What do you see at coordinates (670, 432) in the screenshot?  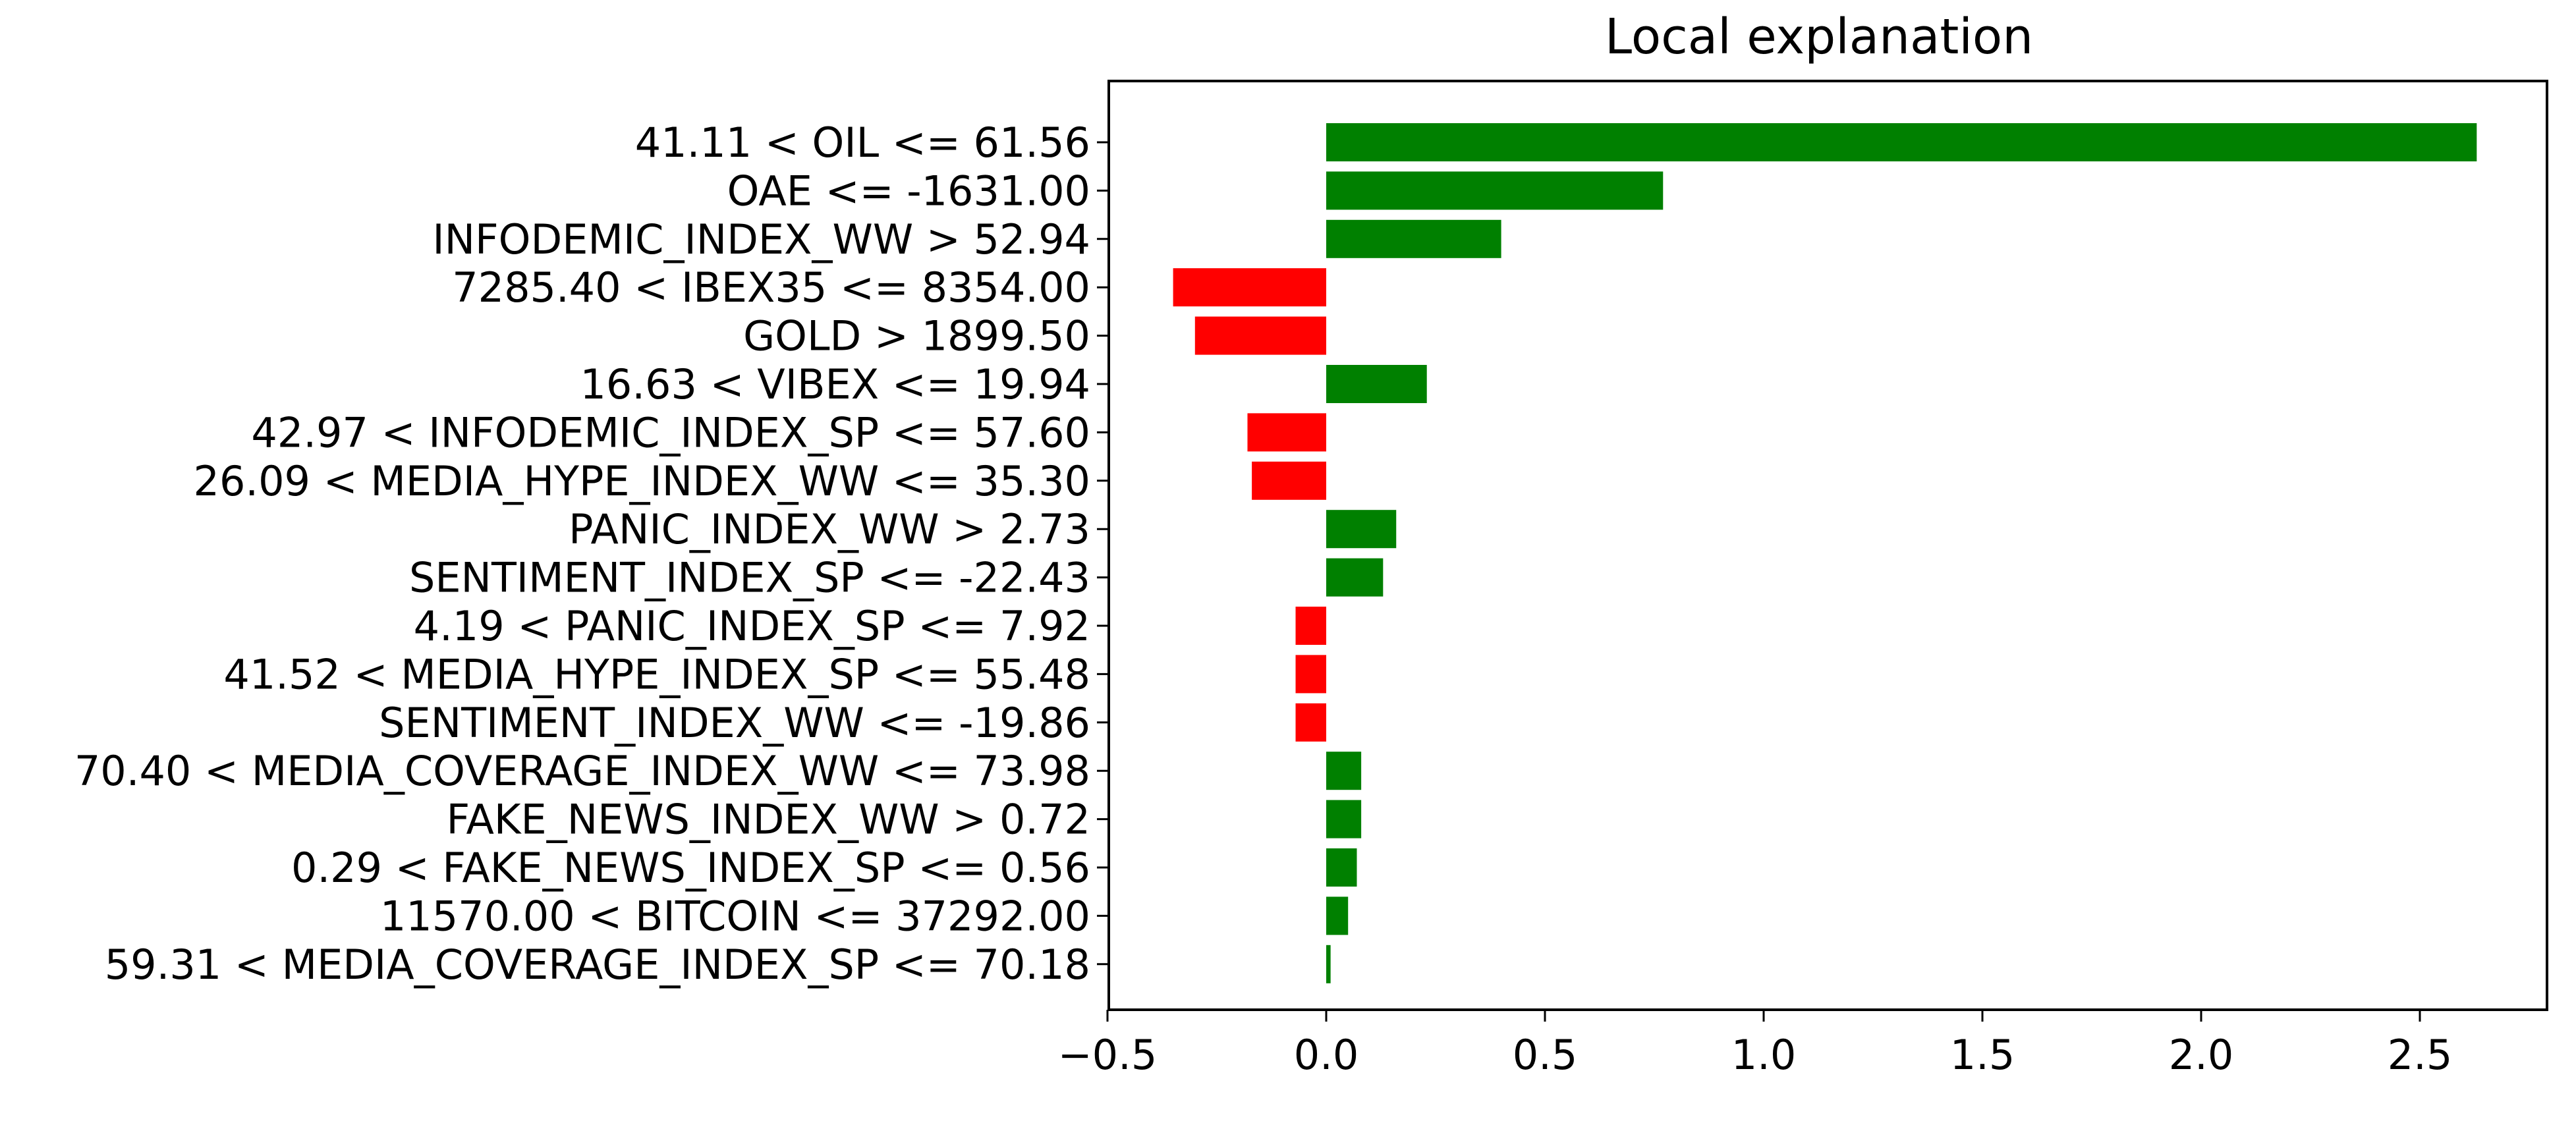 I see `y-tick-label: 42.97 < INFODEMIC_INDEX_SP <= 57.60` at bounding box center [670, 432].